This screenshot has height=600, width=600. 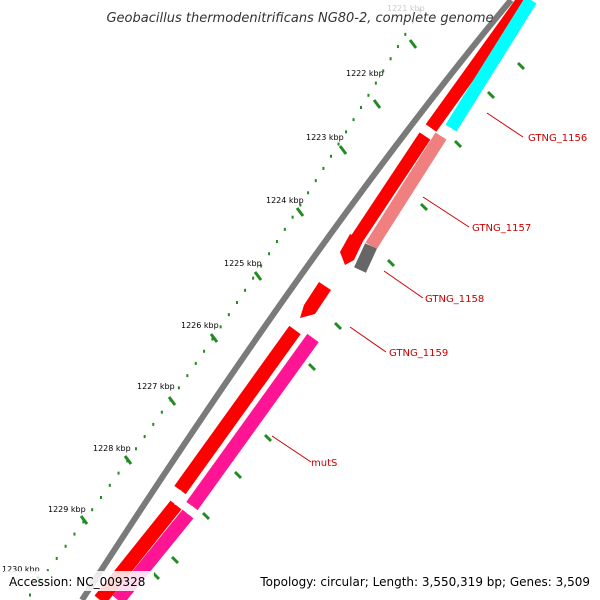 I want to click on label-gtng-1158: GTNG_1158, so click(x=454, y=299).